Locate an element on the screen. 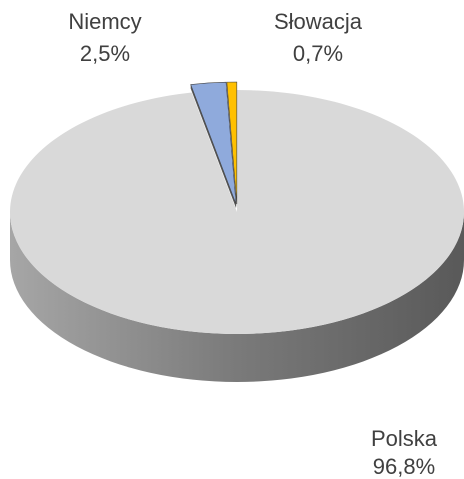 The height and width of the screenshot is (479, 464). slice-side is located at coordinates (213, 146).